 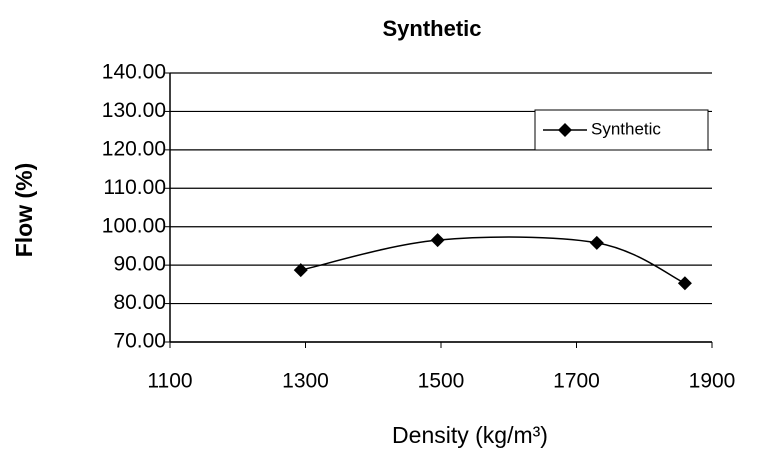 I want to click on y-tick-label: 110.00, so click(x=134, y=187).